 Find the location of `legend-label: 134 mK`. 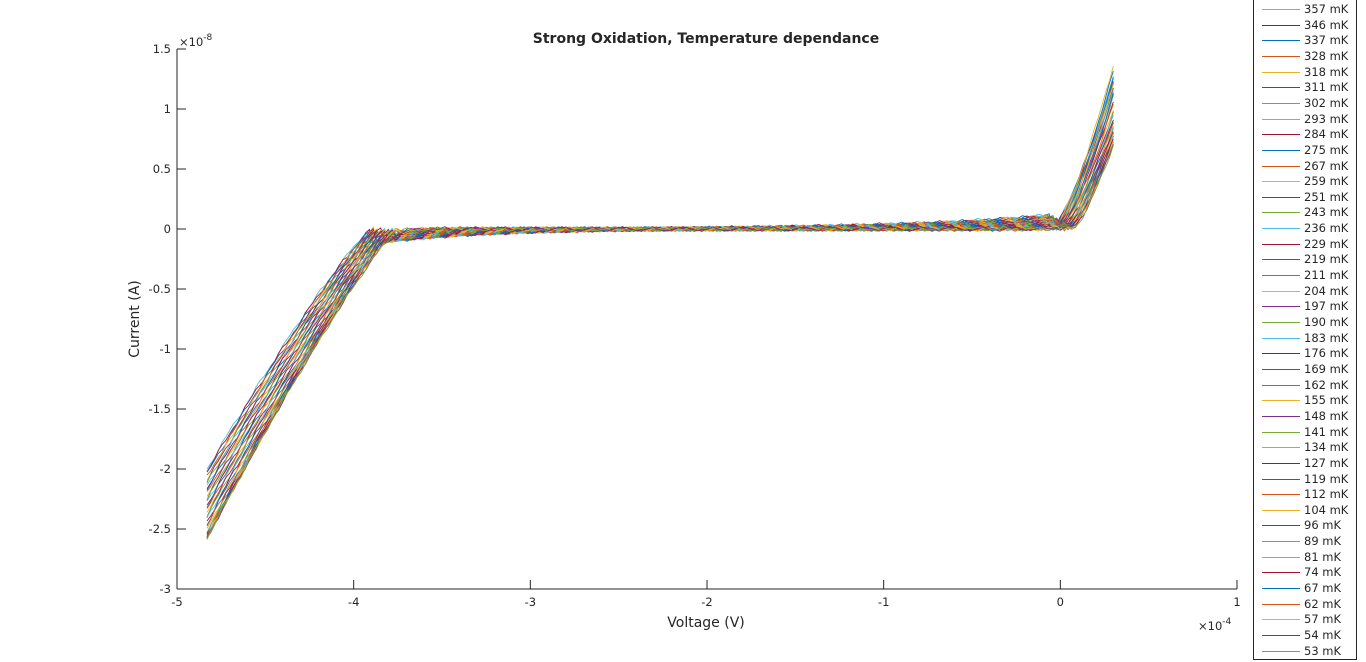

legend-label: 134 mK is located at coordinates (1326, 447).